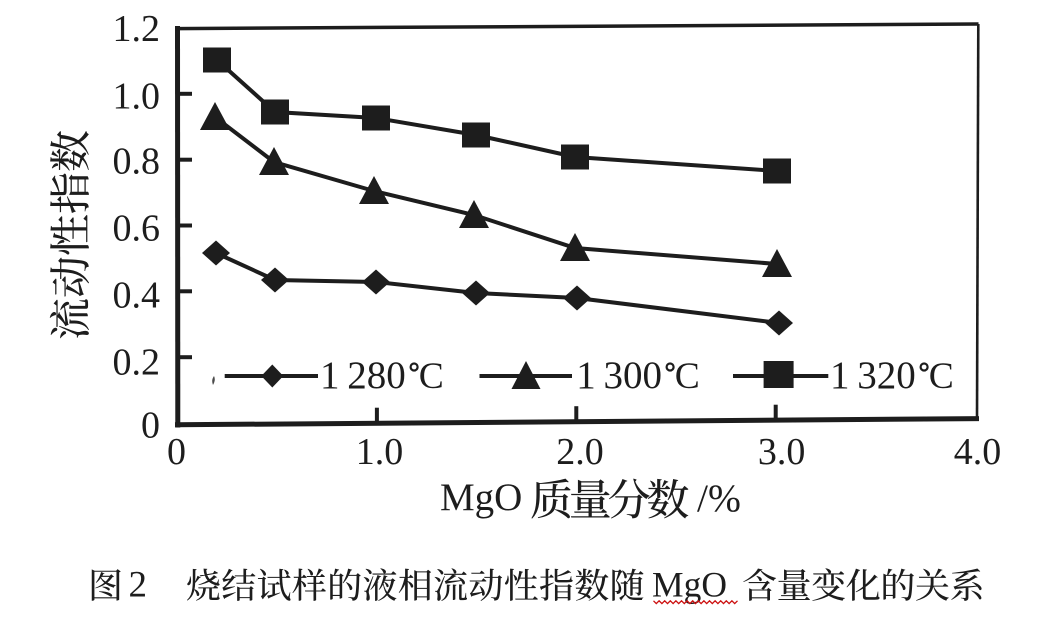  I want to click on svg-text: 1.2, so click(137, 29).